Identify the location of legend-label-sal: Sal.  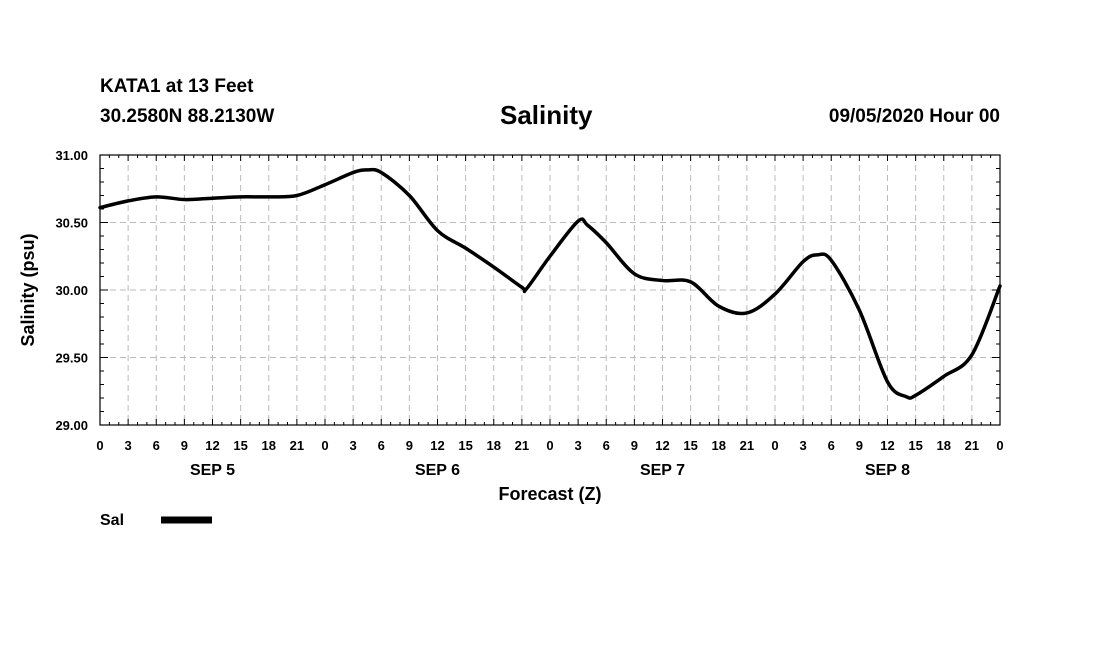
(112, 520).